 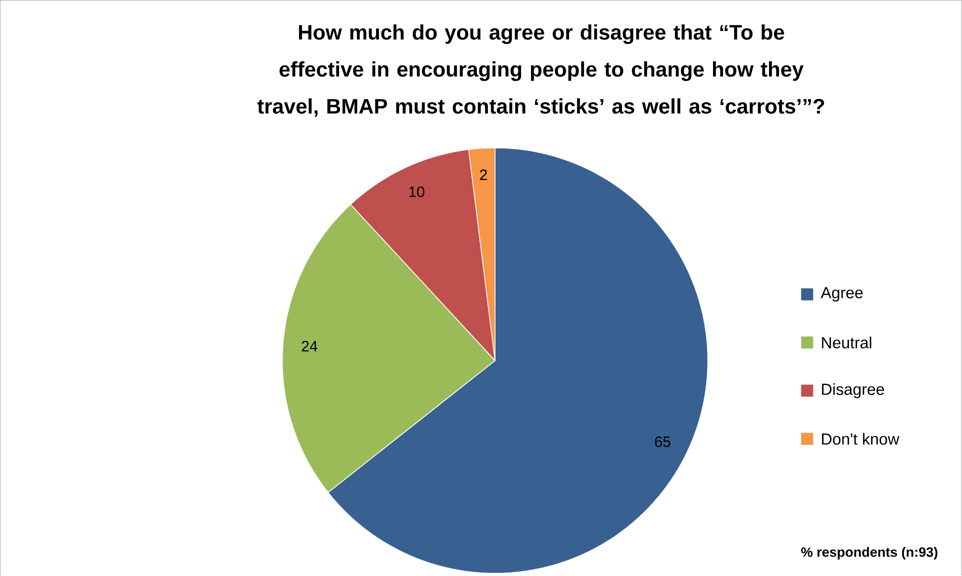 What do you see at coordinates (869, 553) in the screenshot?
I see `text: % respondents (n:93)` at bounding box center [869, 553].